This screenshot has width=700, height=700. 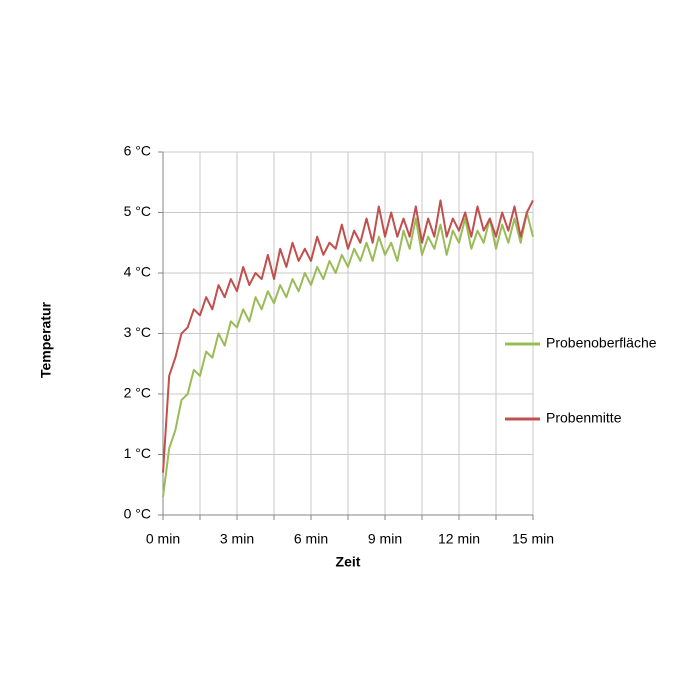 What do you see at coordinates (137, 332) in the screenshot?
I see `y-tick-label: 3 °C` at bounding box center [137, 332].